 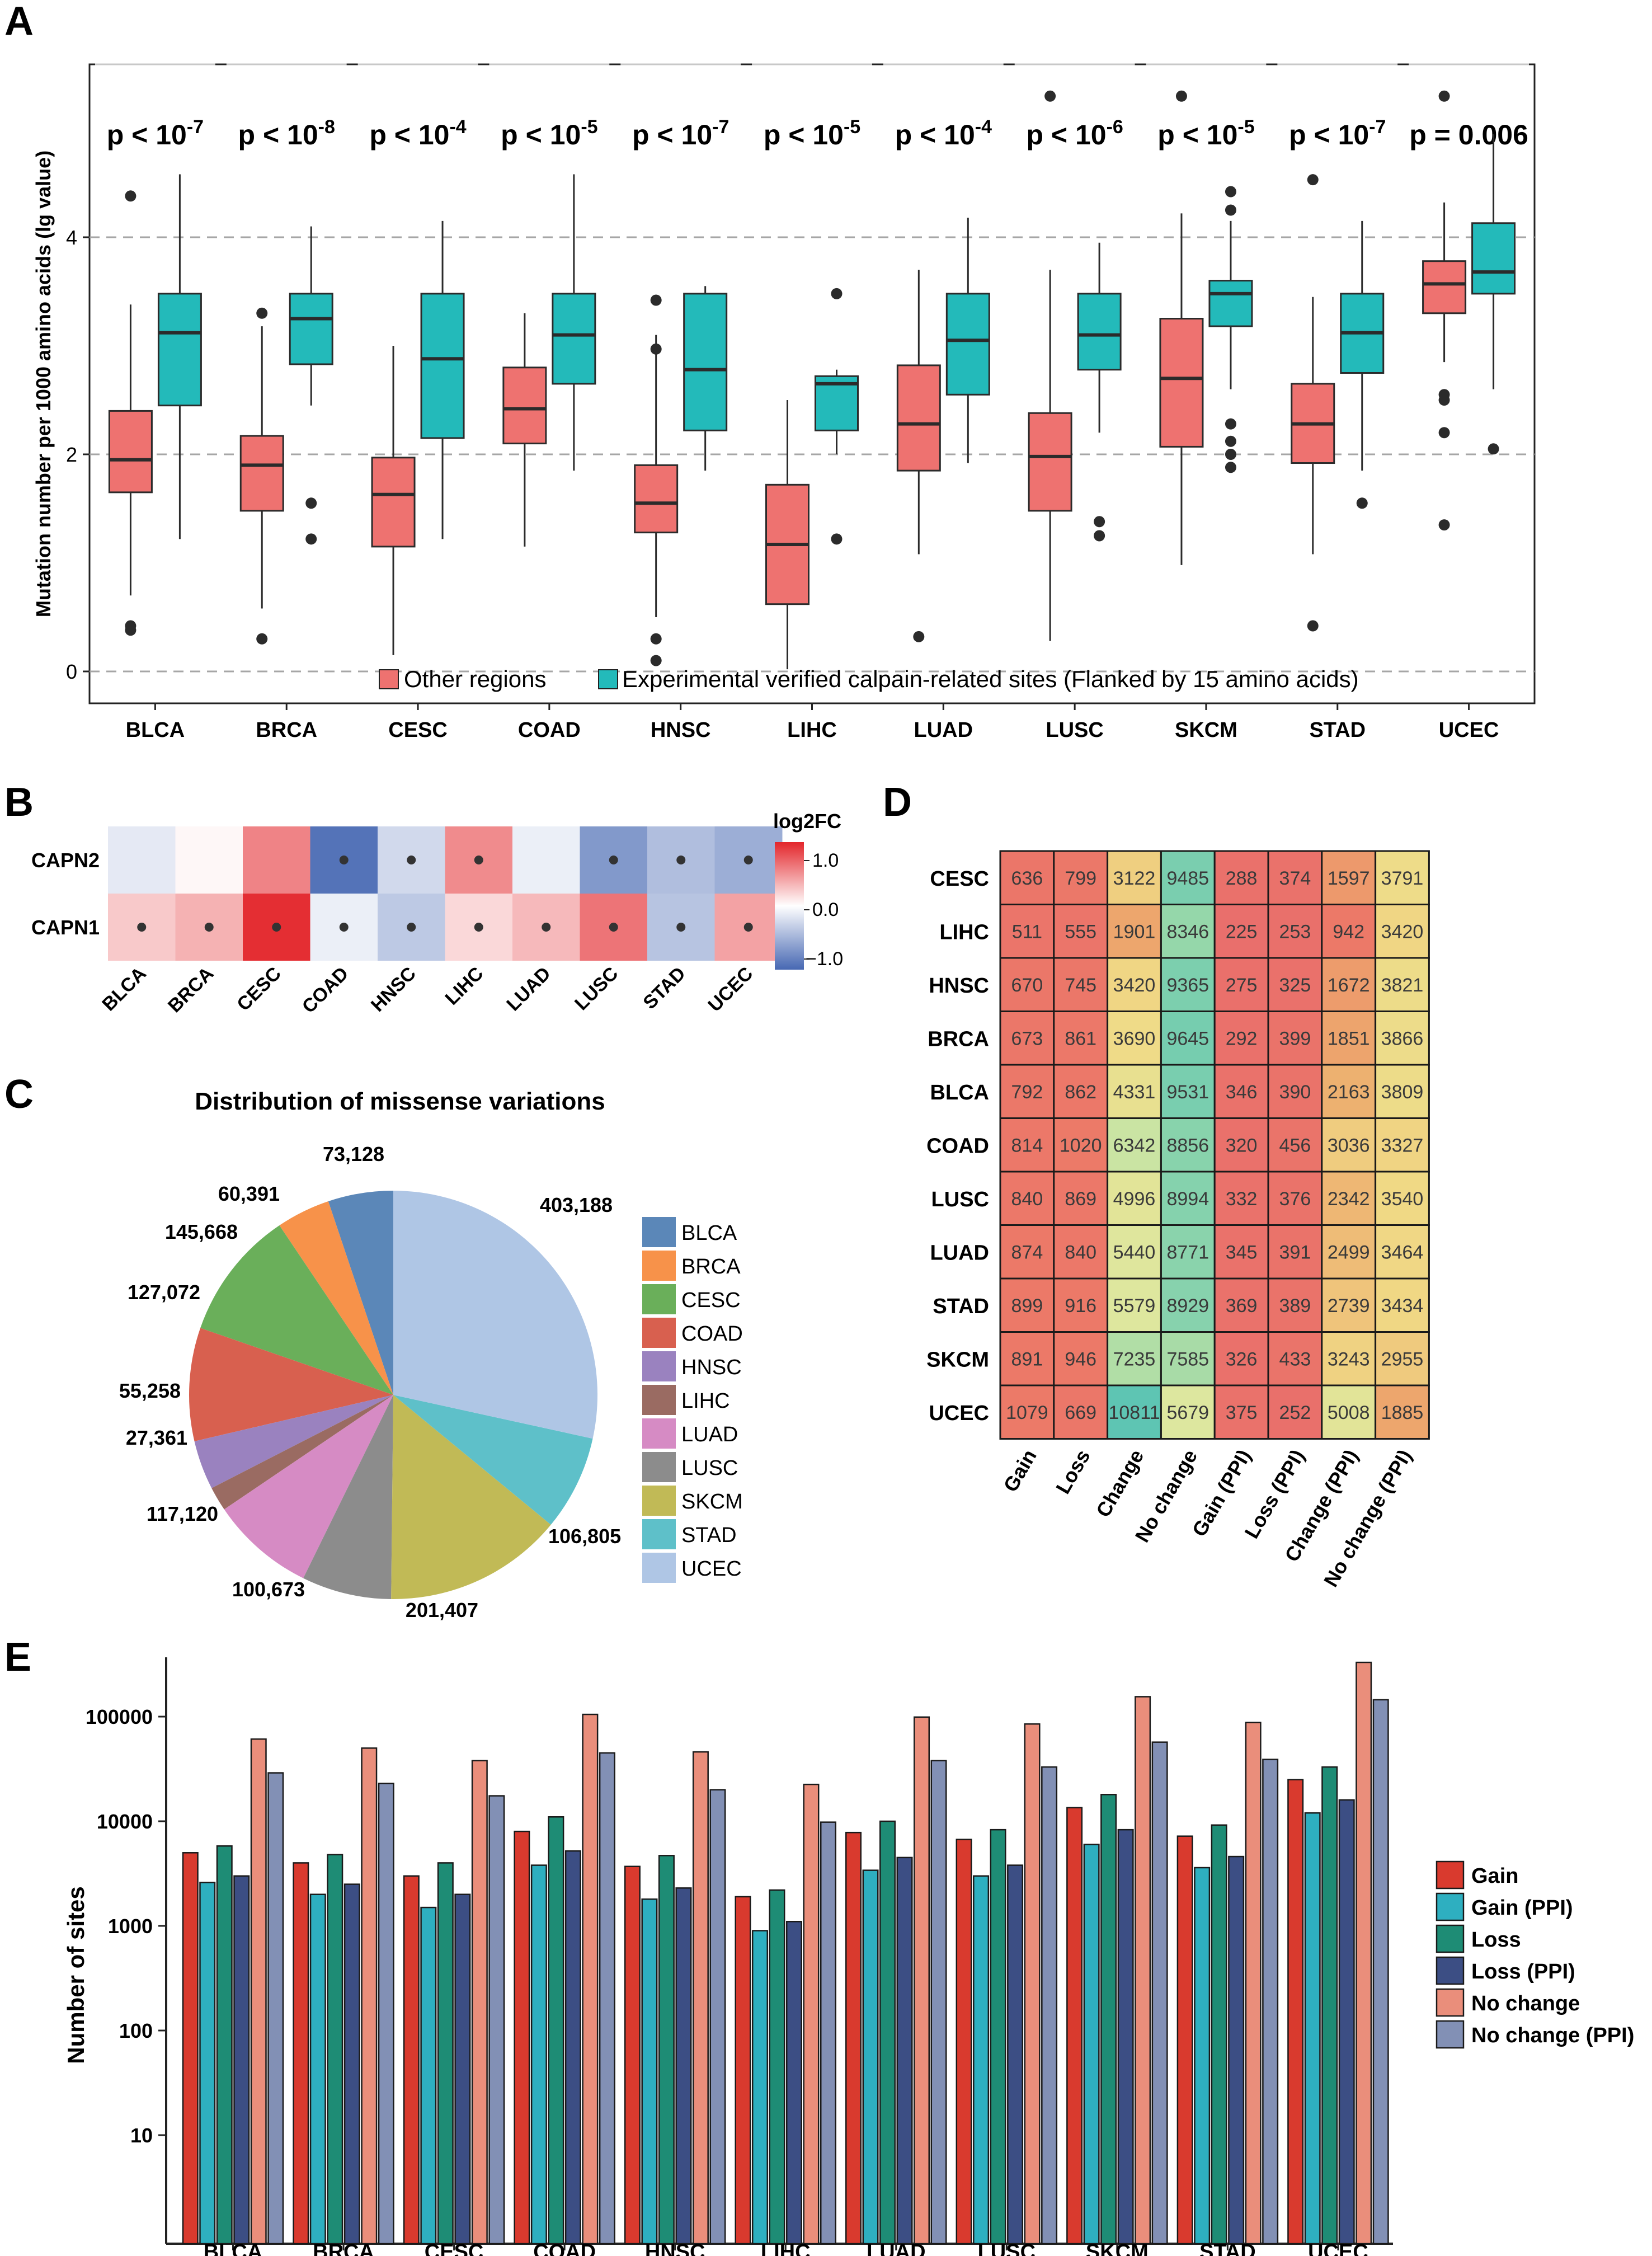 What do you see at coordinates (1242, 1252) in the screenshot?
I see `table-cell-value: 345` at bounding box center [1242, 1252].